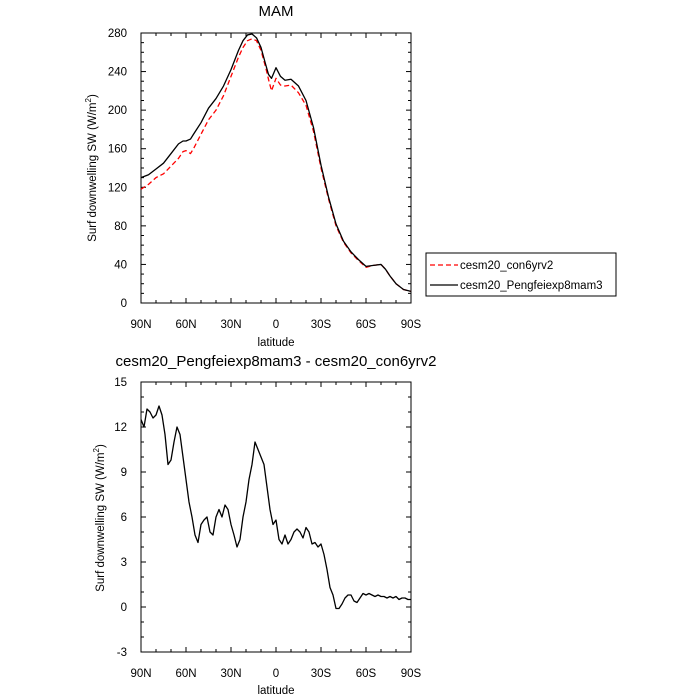 Image resolution: width=700 pixels, height=700 pixels. Describe the element at coordinates (506, 266) in the screenshot. I see `legend-label-con6yrv2: cesm20_con6yrv2` at that location.